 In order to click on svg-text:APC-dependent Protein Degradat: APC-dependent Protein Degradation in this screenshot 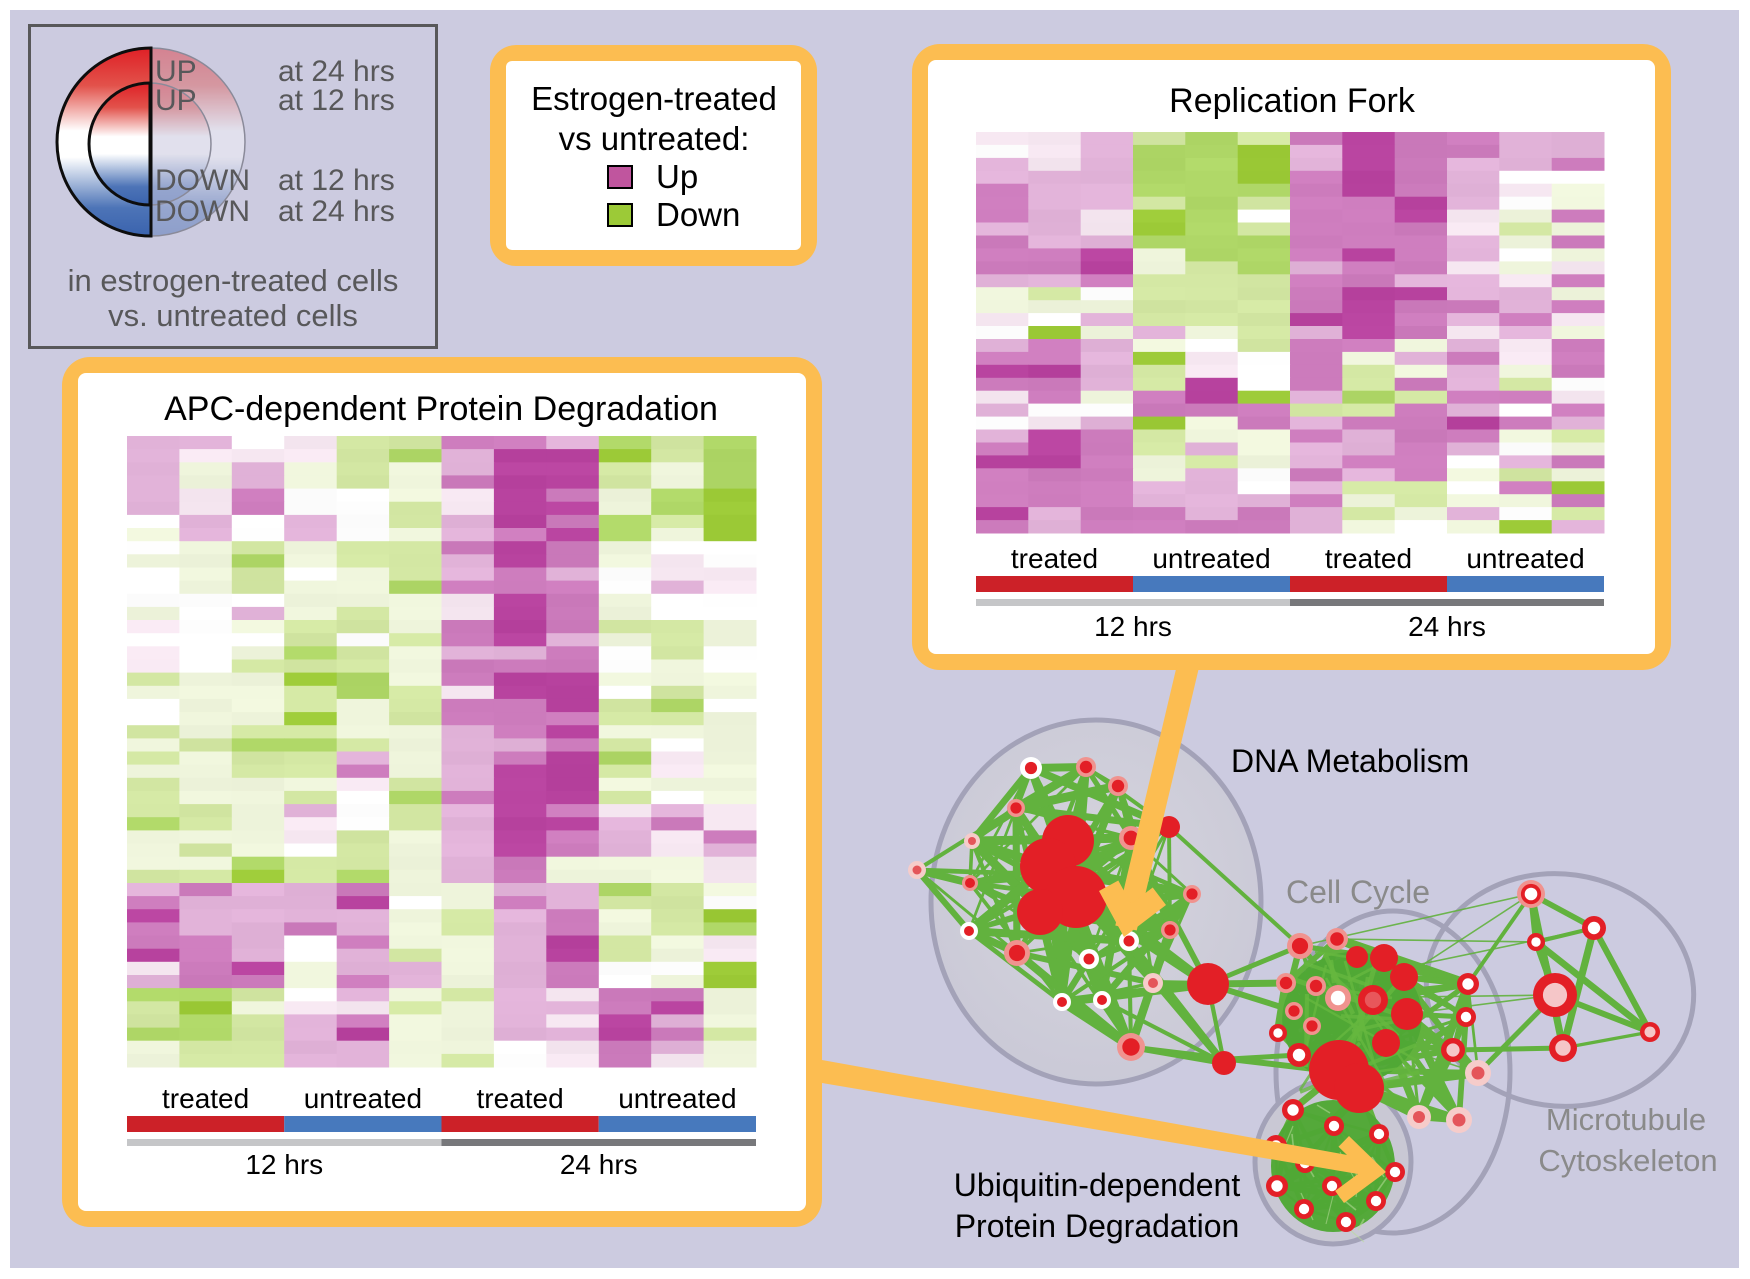, I will do `click(441, 409)`.